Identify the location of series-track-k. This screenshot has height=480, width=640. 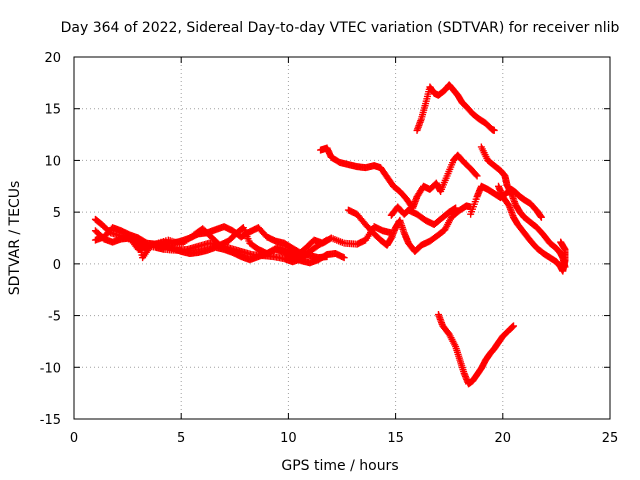
(532, 228).